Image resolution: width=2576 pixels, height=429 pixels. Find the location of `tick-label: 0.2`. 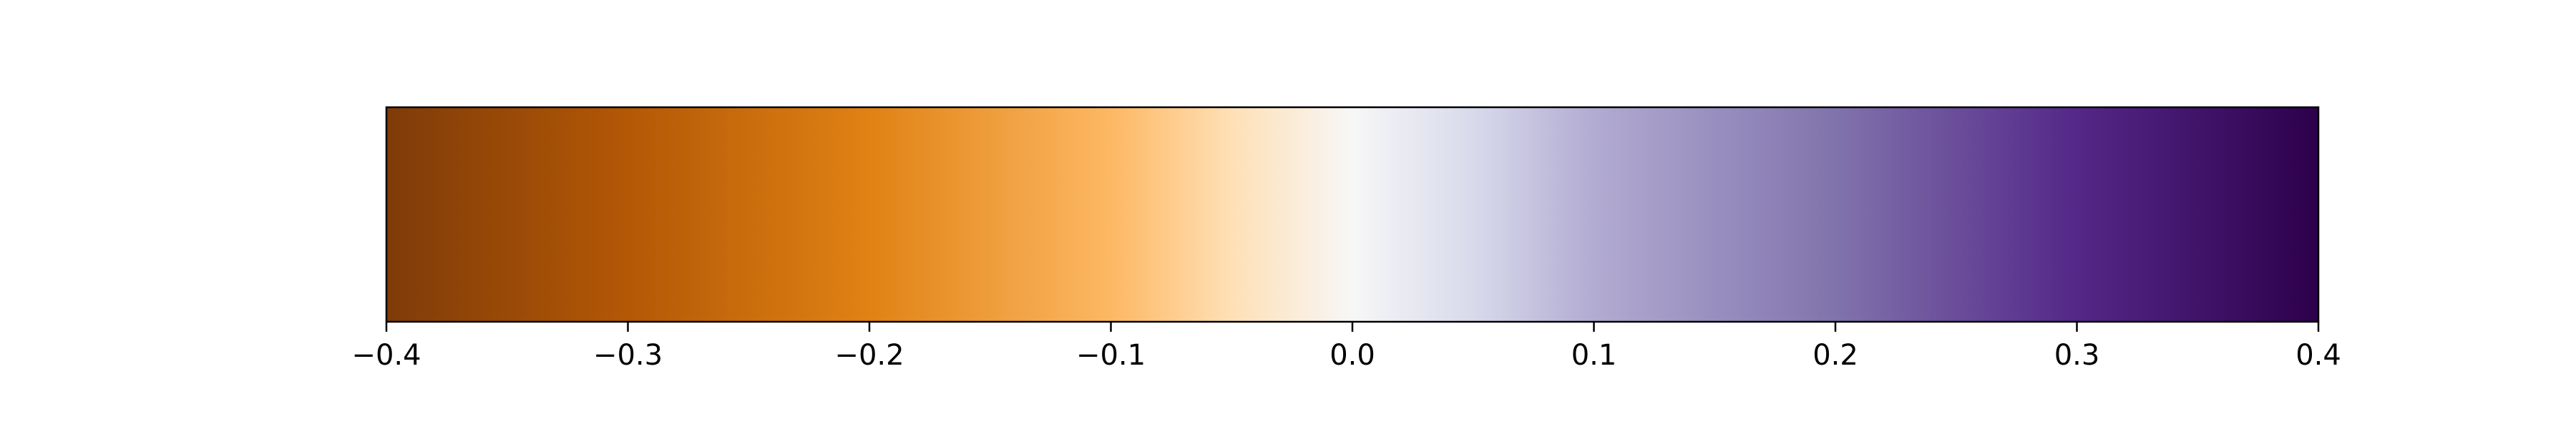

tick-label: 0.2 is located at coordinates (1835, 355).